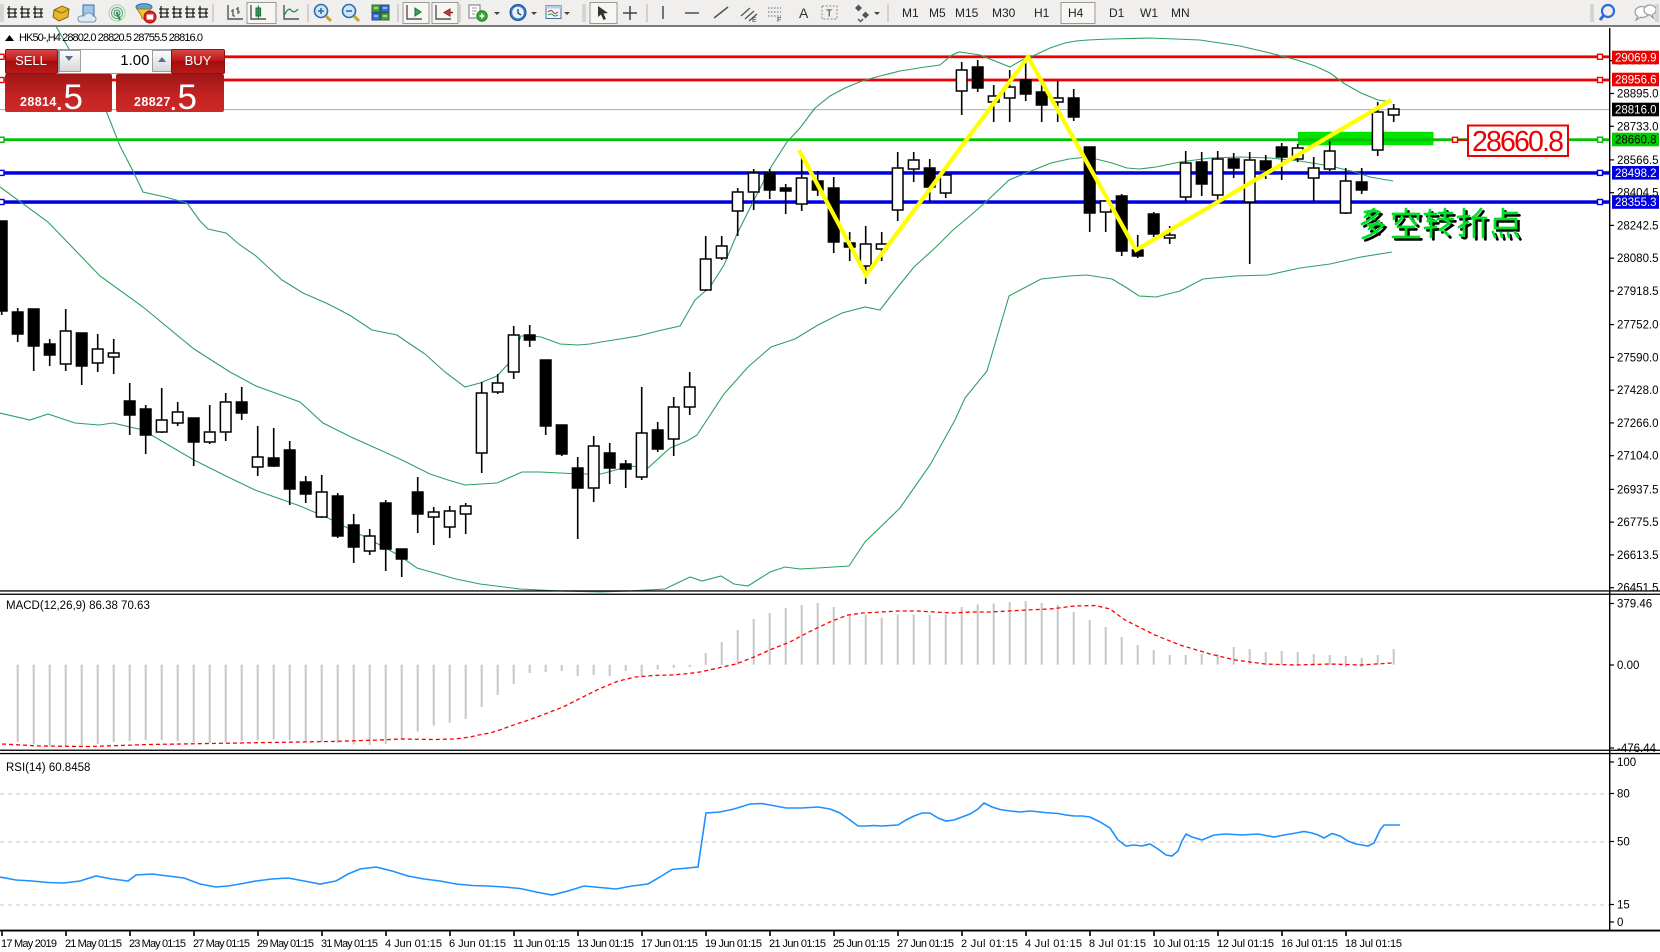 Image resolution: width=1660 pixels, height=952 pixels. Describe the element at coordinates (669, 944) in the screenshot. I see `svg-text: 17 Jun 01:15` at that location.